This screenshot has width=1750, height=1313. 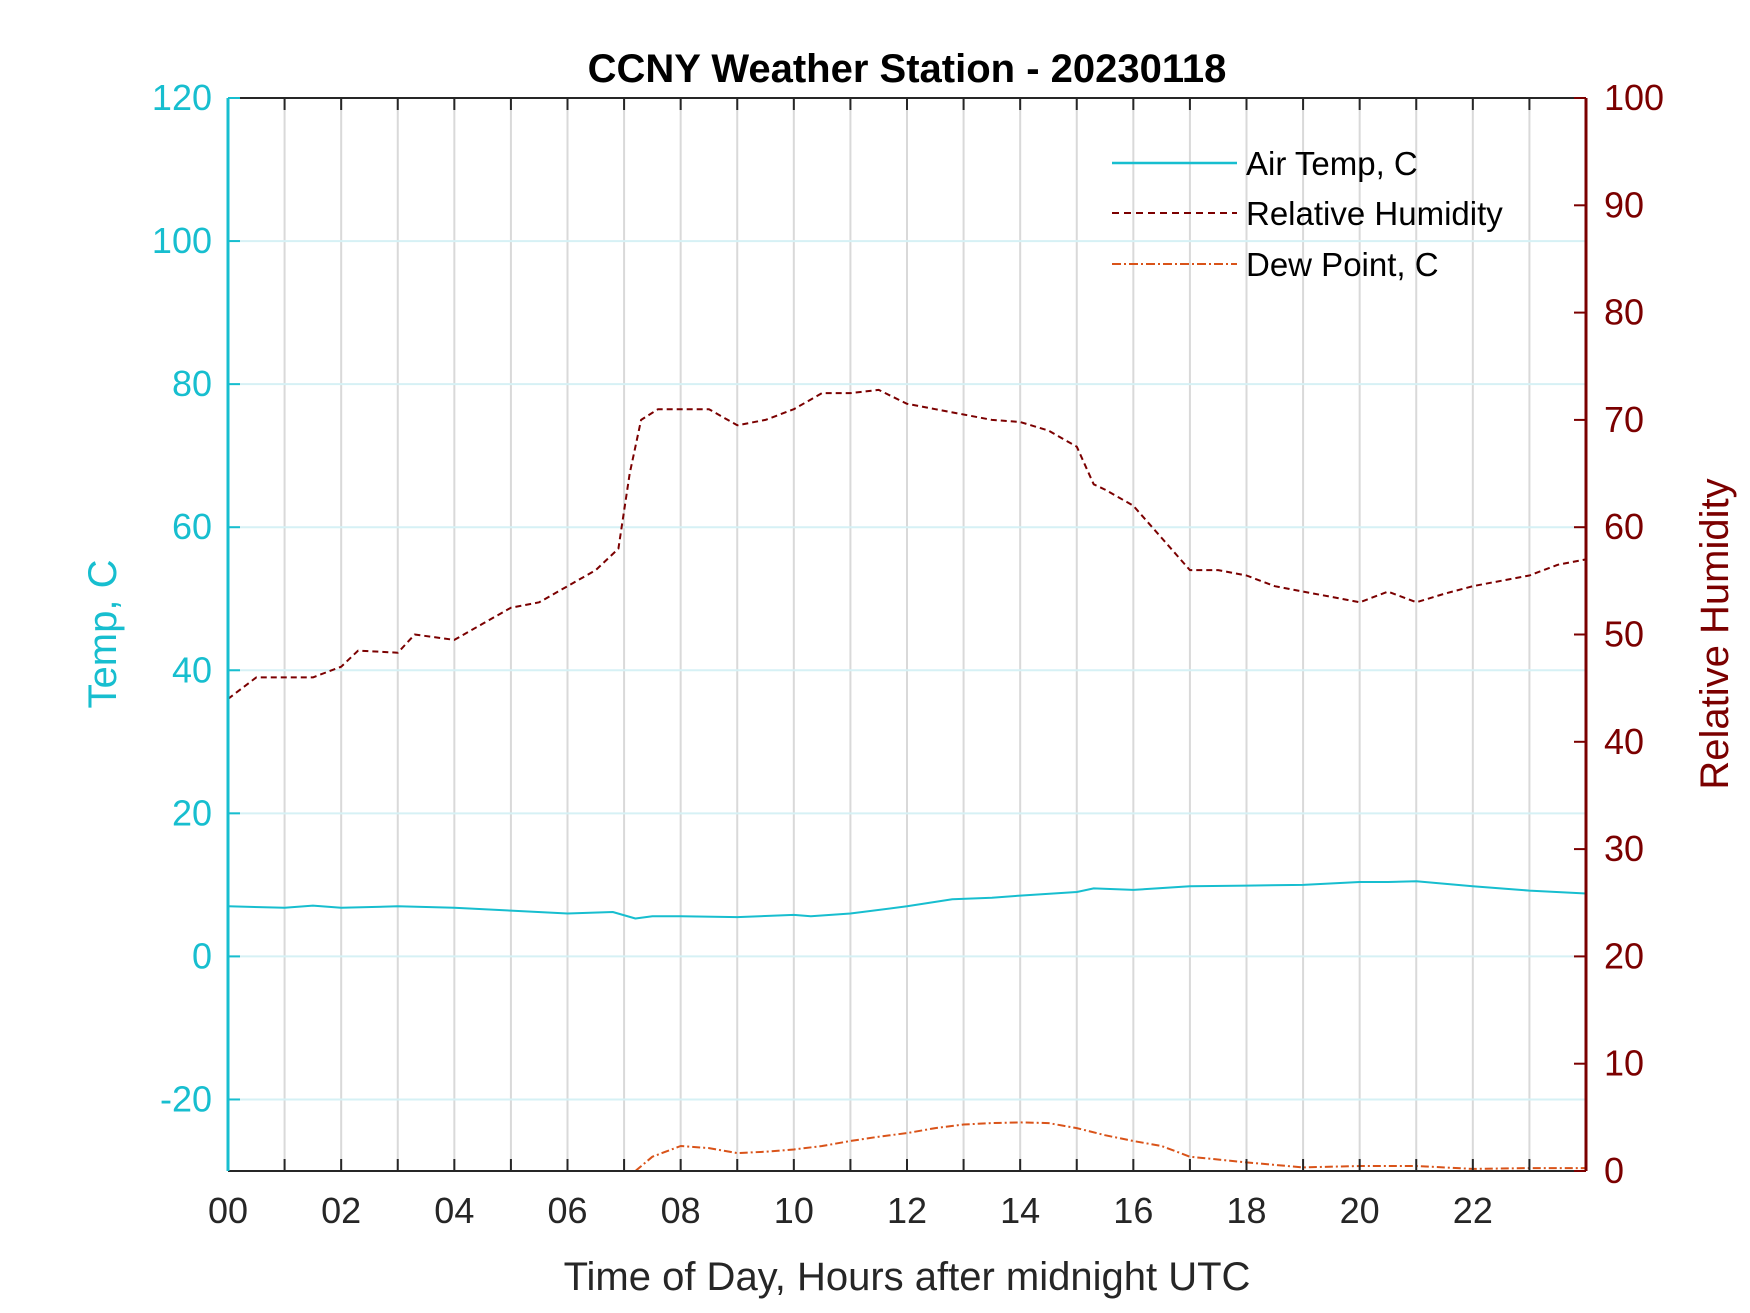 What do you see at coordinates (192, 383) in the screenshot?
I see `y-left-tick-label-80: 80` at bounding box center [192, 383].